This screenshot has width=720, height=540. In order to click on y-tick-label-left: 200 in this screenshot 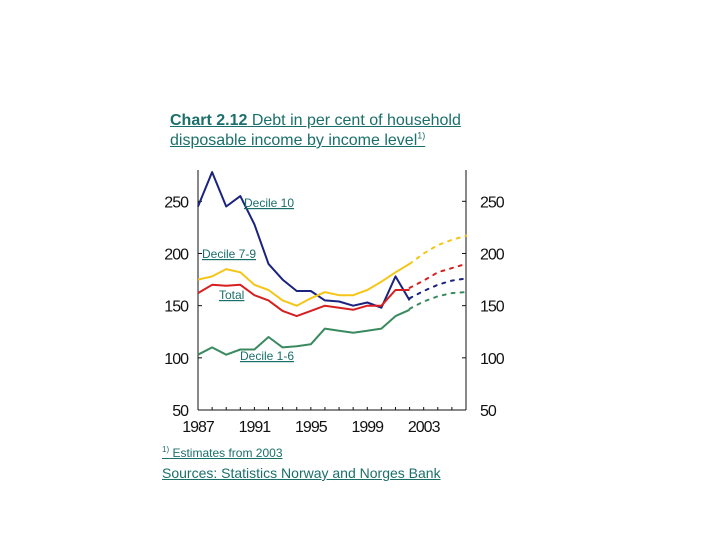, I will do `click(176, 254)`.